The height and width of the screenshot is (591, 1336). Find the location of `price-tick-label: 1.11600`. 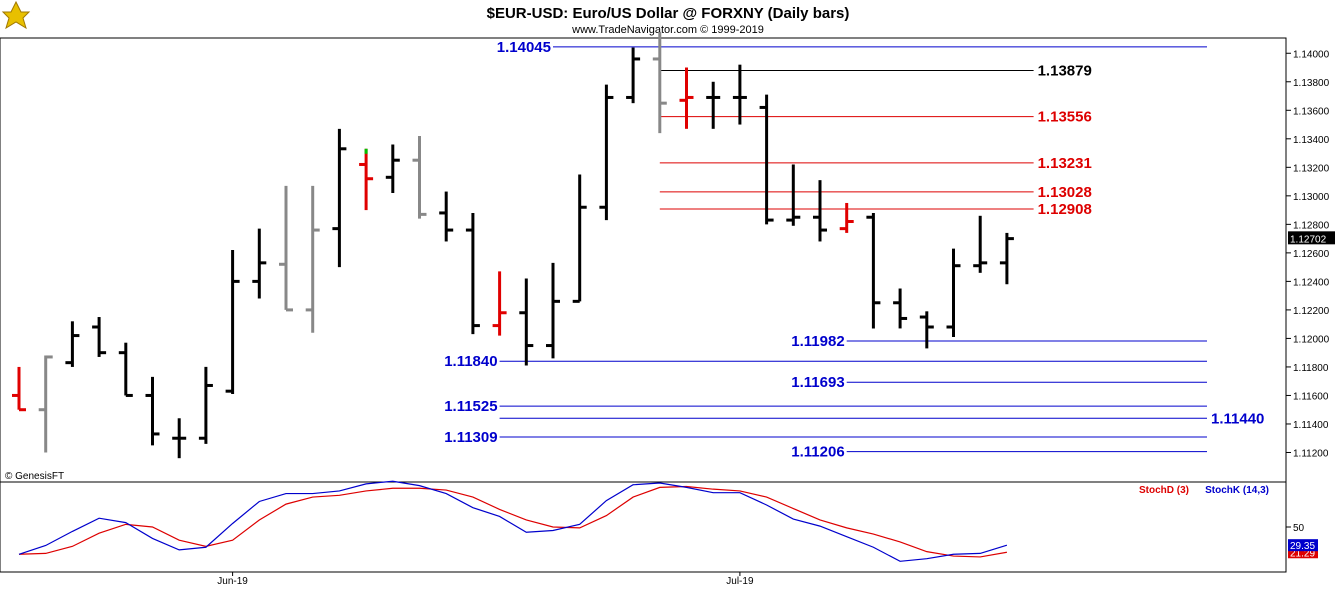

price-tick-label: 1.11600 is located at coordinates (1311, 396).